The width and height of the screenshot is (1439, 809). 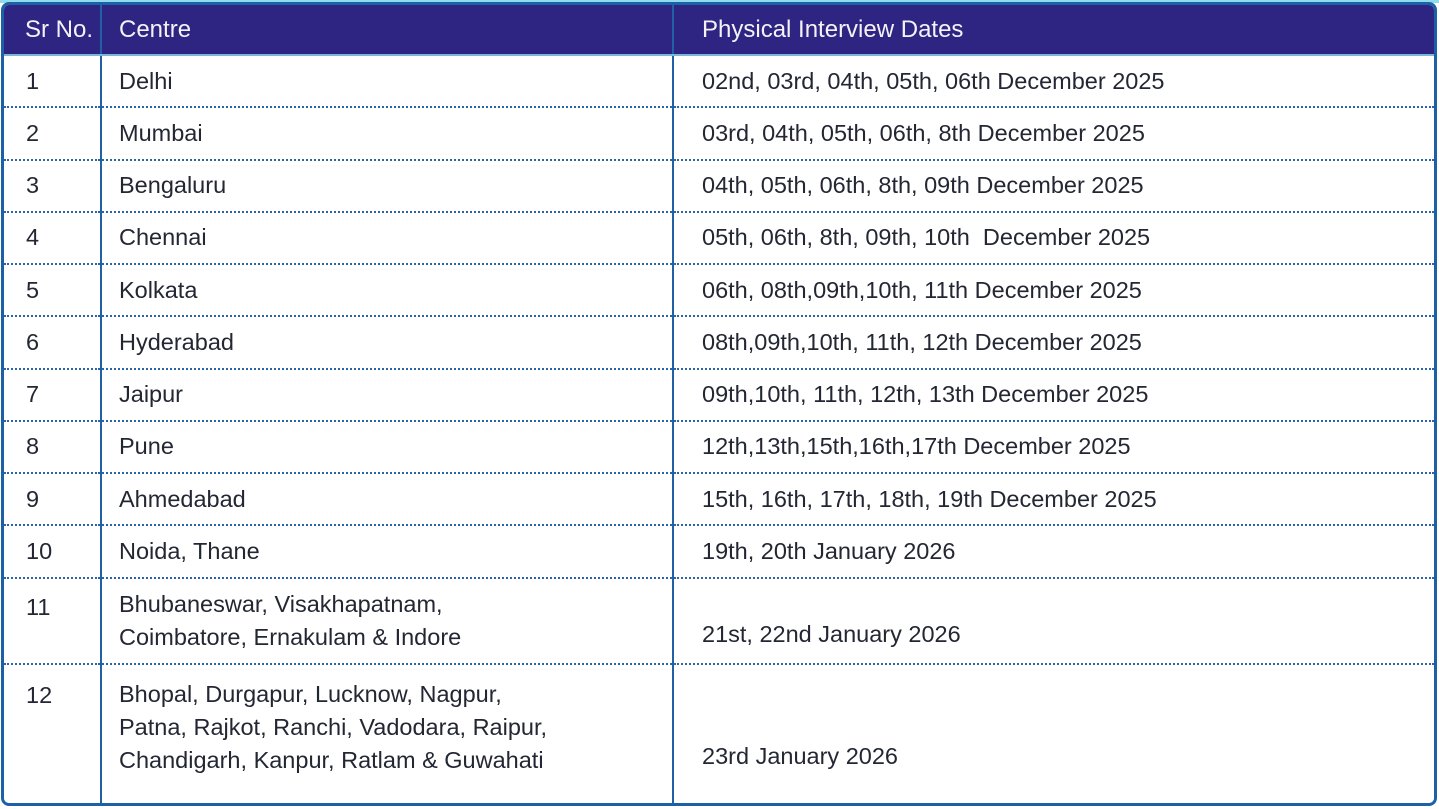 I want to click on dates-cell: 23rd January 2026, so click(x=1053, y=733).